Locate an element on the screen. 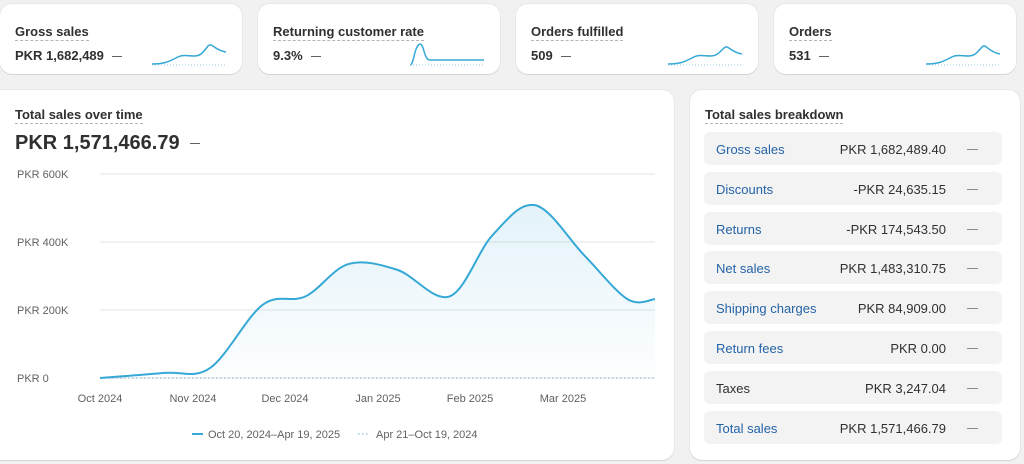 This screenshot has width=1024, height=464. y-tick-label: PKR 0 is located at coordinates (33, 379).